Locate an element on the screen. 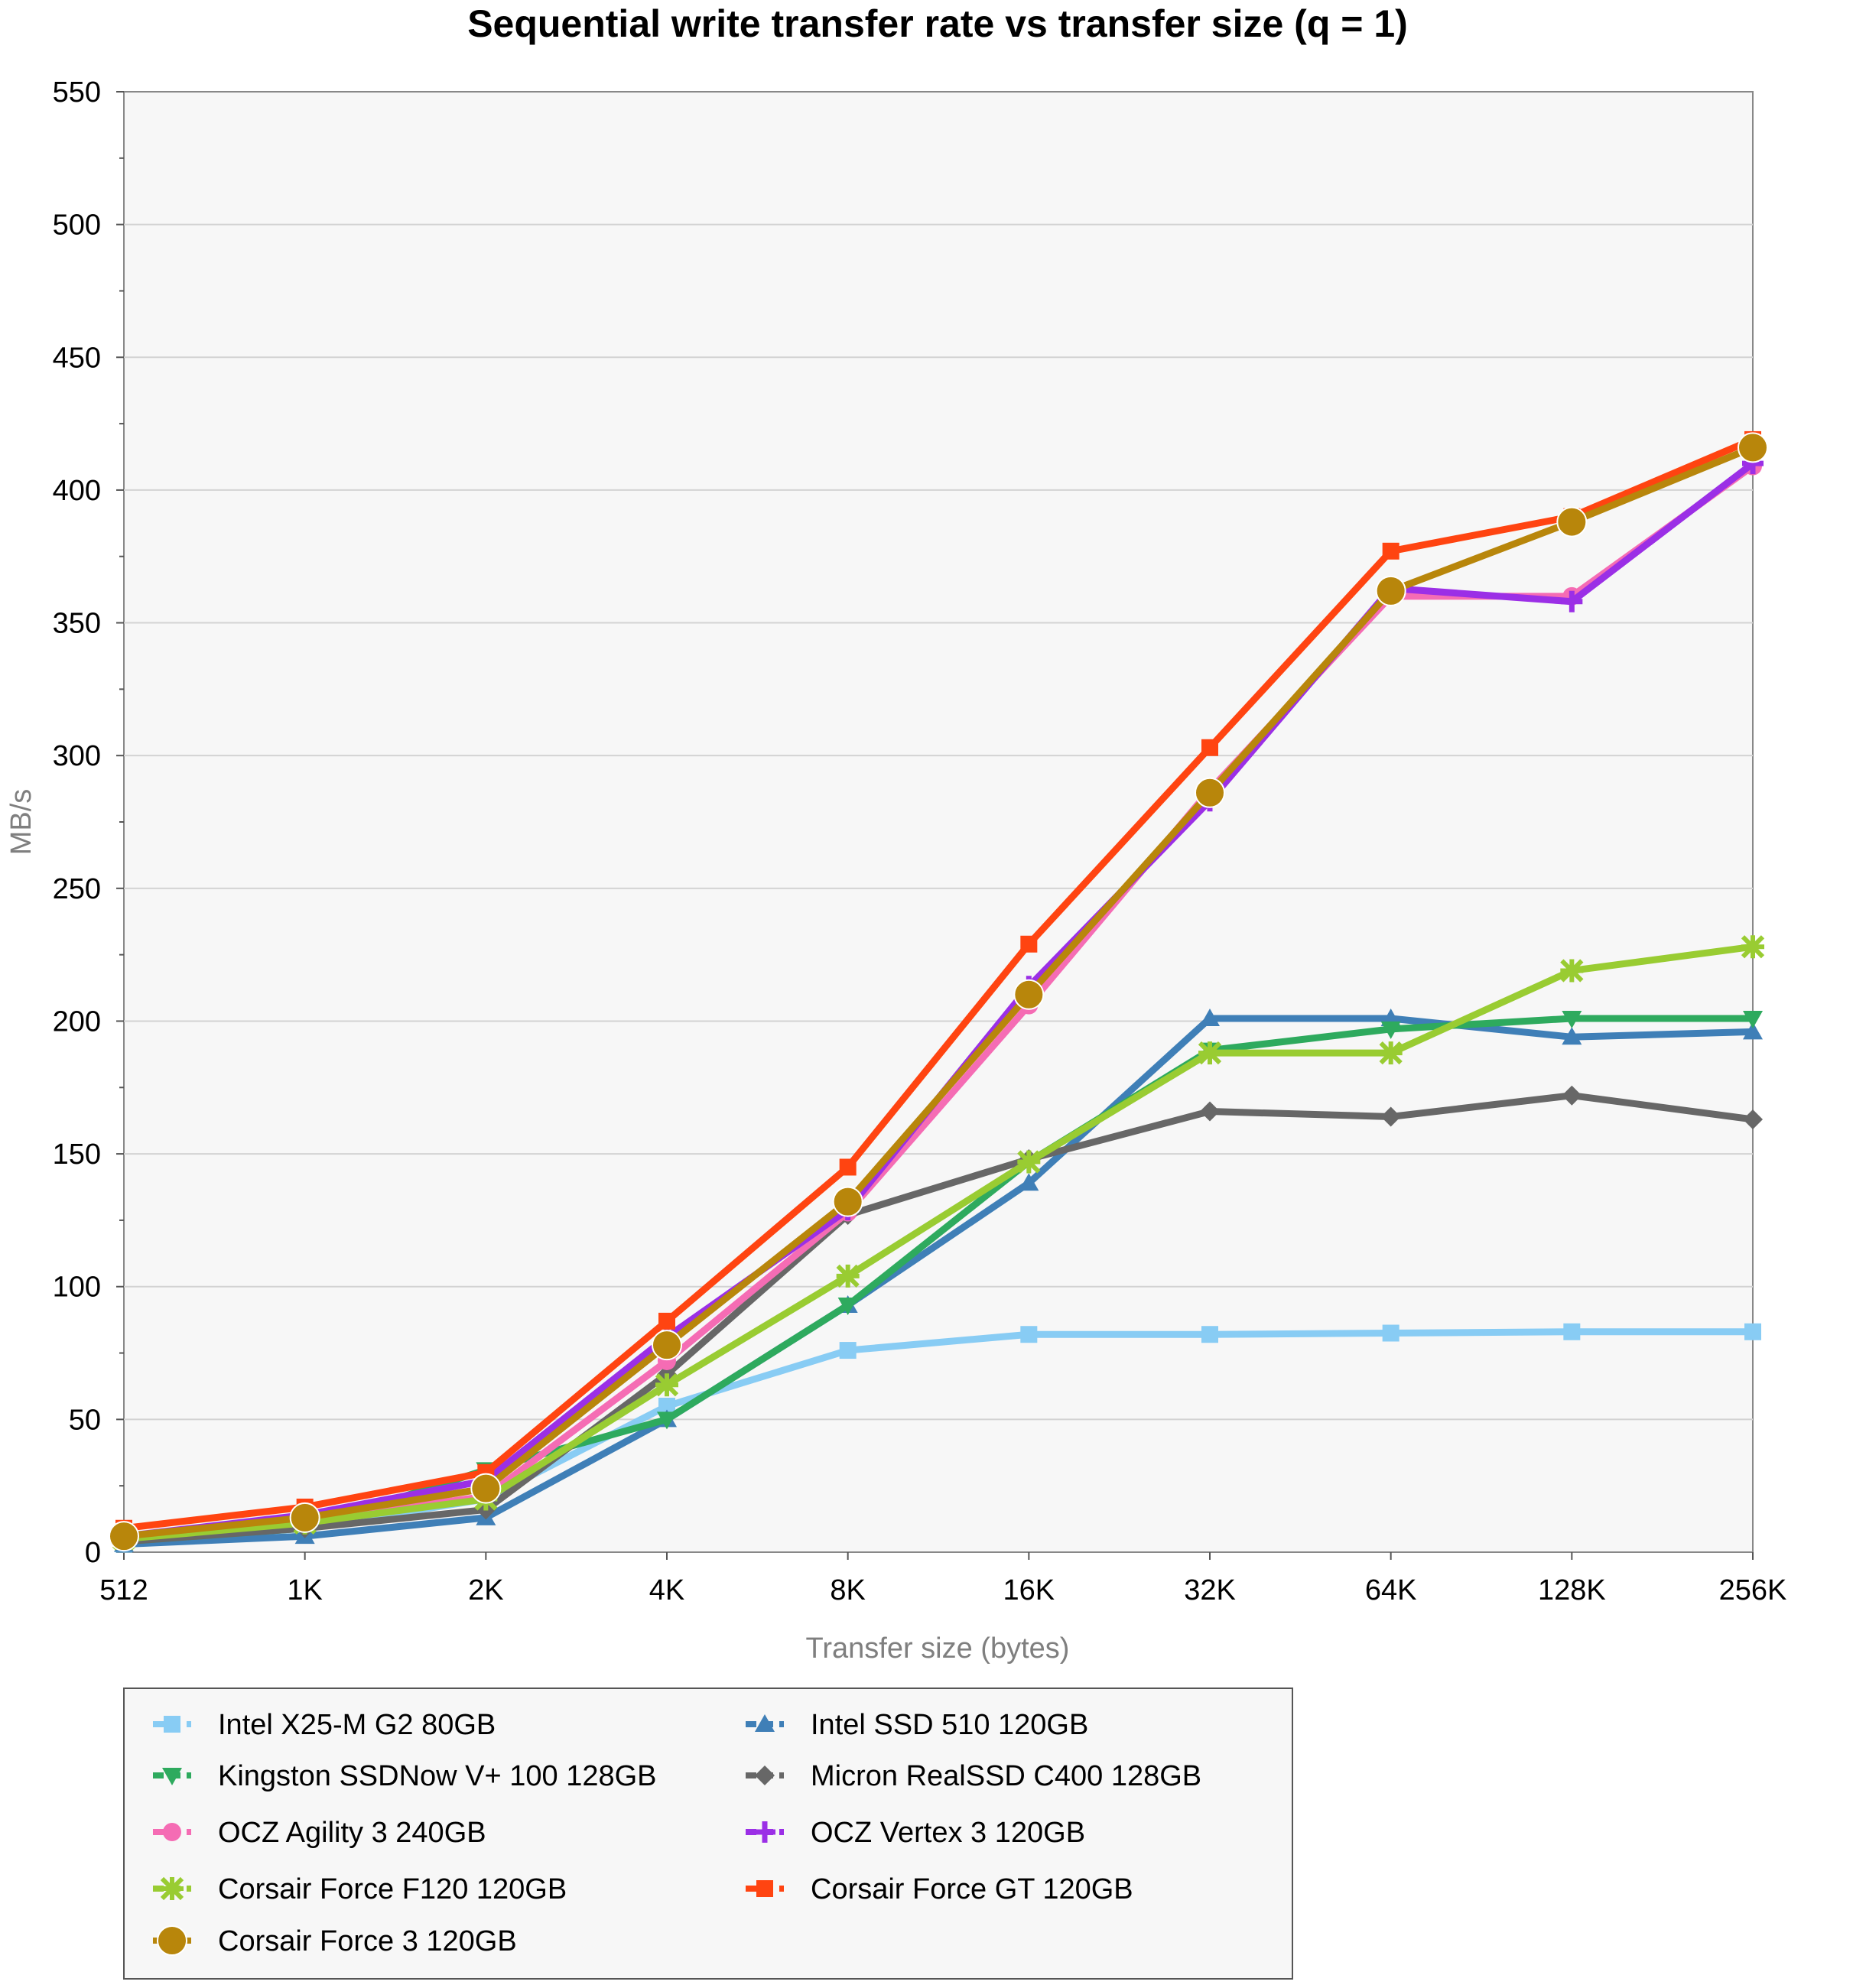  legend-label: OCZ Agility 3 240GB is located at coordinates (352, 1833).